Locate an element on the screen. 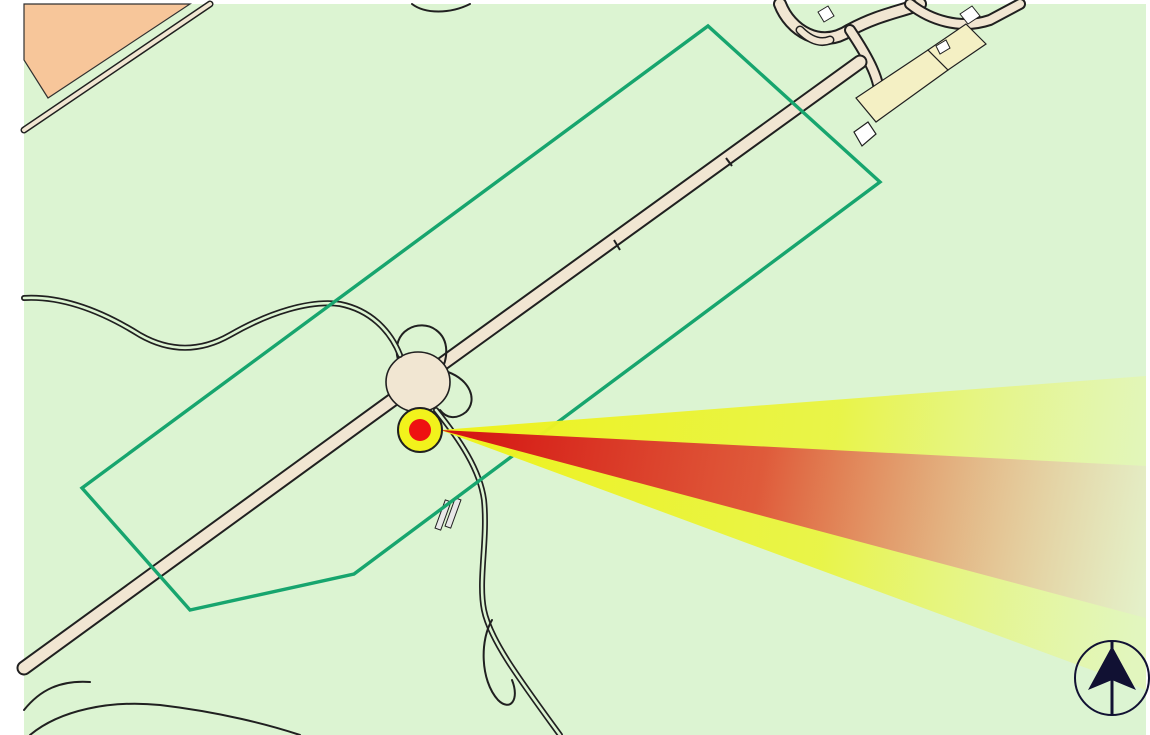  footpath-west-inner is located at coordinates (212, 326).